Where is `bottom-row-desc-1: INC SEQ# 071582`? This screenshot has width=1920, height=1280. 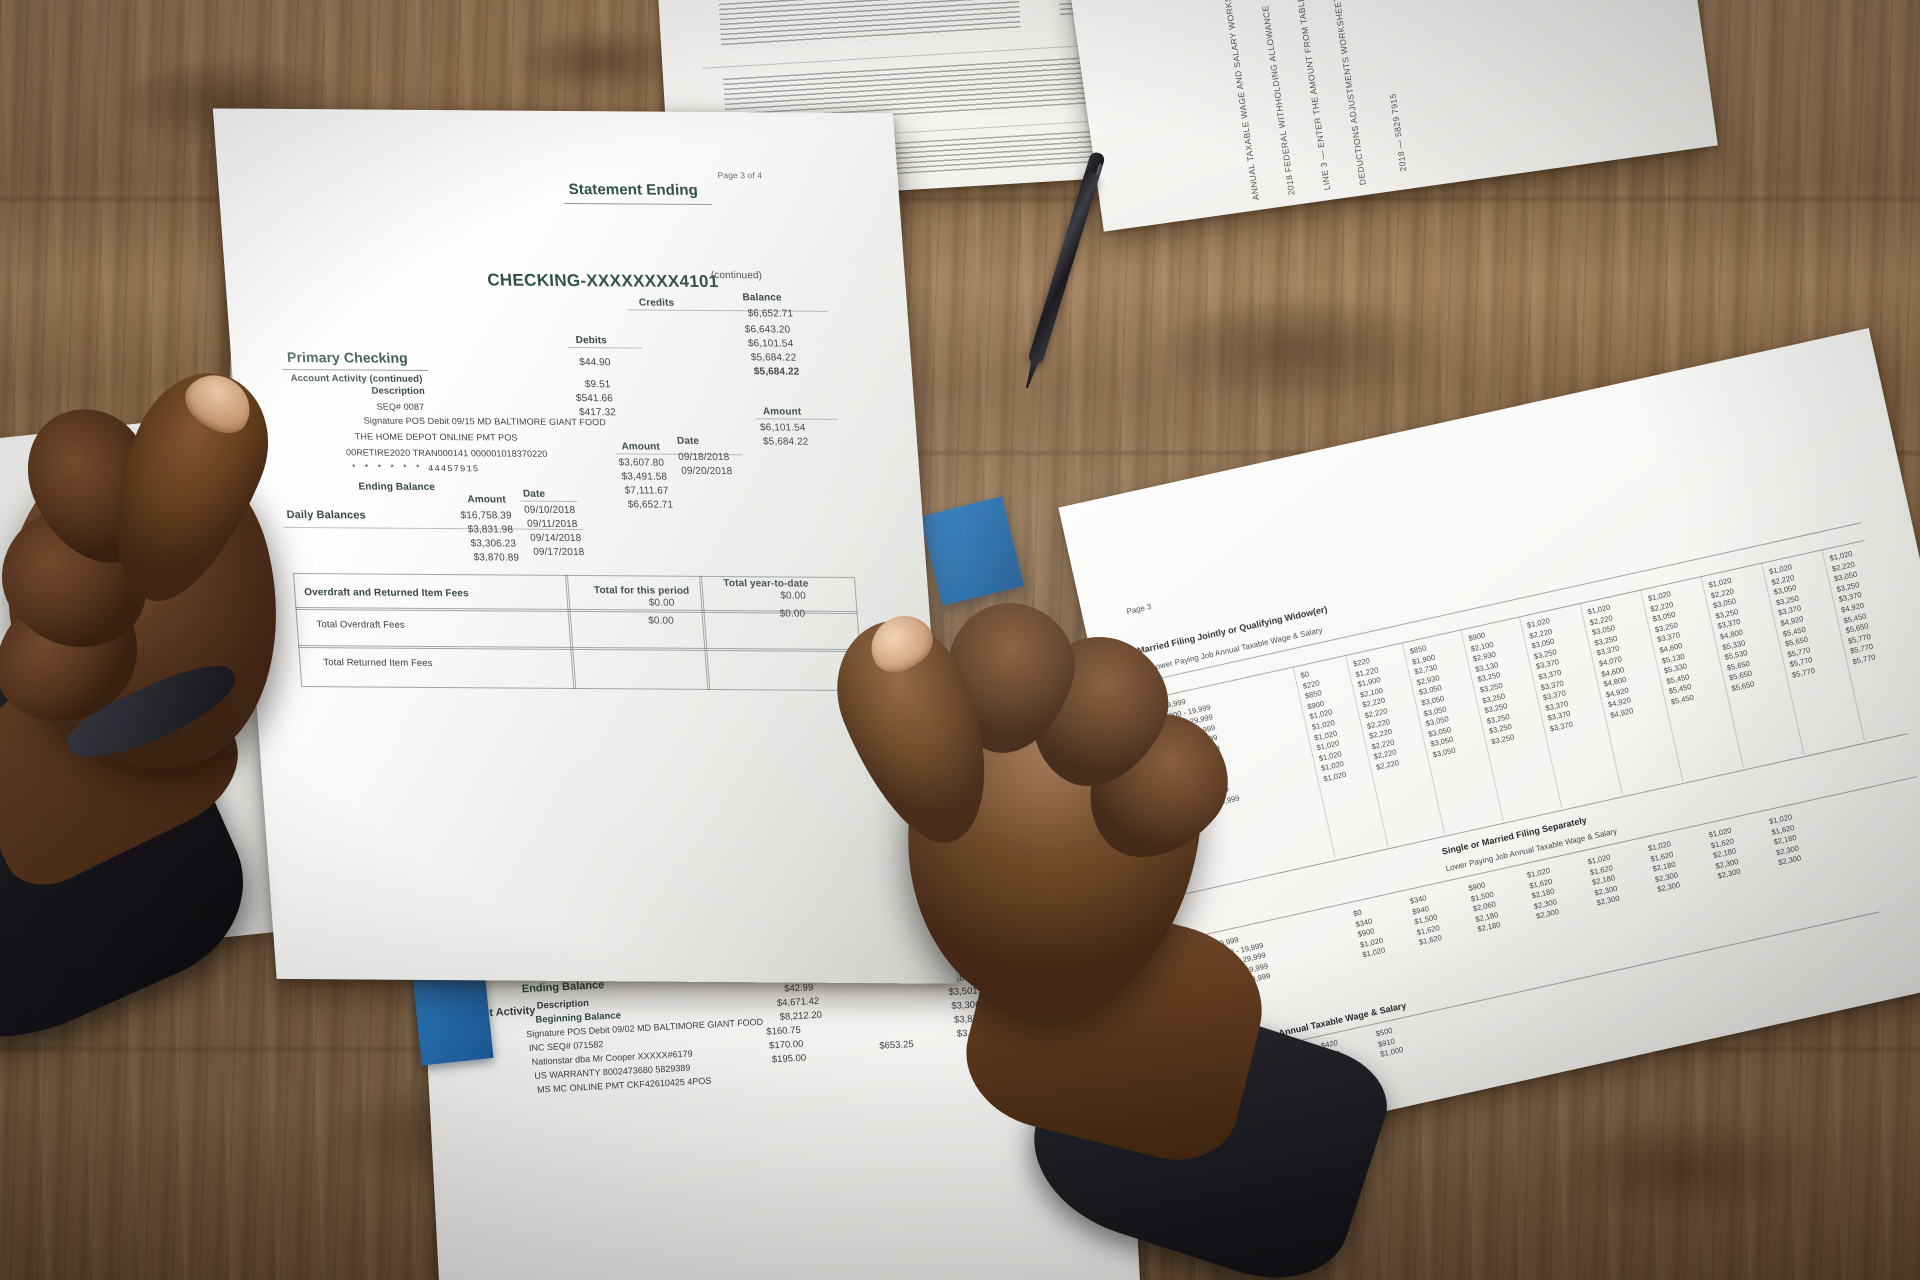 bottom-row-desc-1: INC SEQ# 071582 is located at coordinates (566, 1046).